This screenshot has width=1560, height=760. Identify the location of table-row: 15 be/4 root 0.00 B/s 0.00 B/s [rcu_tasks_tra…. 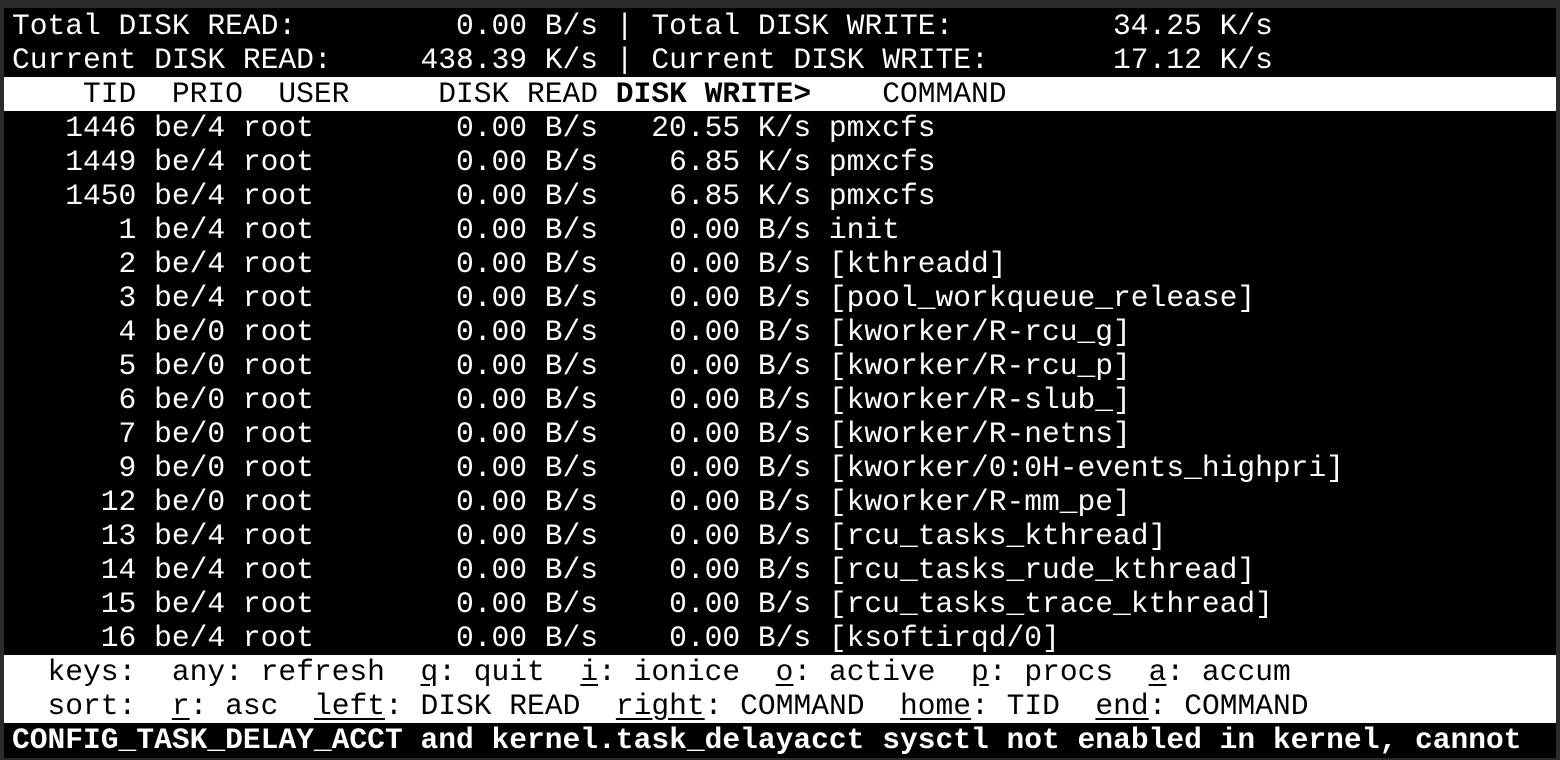
(784, 604).